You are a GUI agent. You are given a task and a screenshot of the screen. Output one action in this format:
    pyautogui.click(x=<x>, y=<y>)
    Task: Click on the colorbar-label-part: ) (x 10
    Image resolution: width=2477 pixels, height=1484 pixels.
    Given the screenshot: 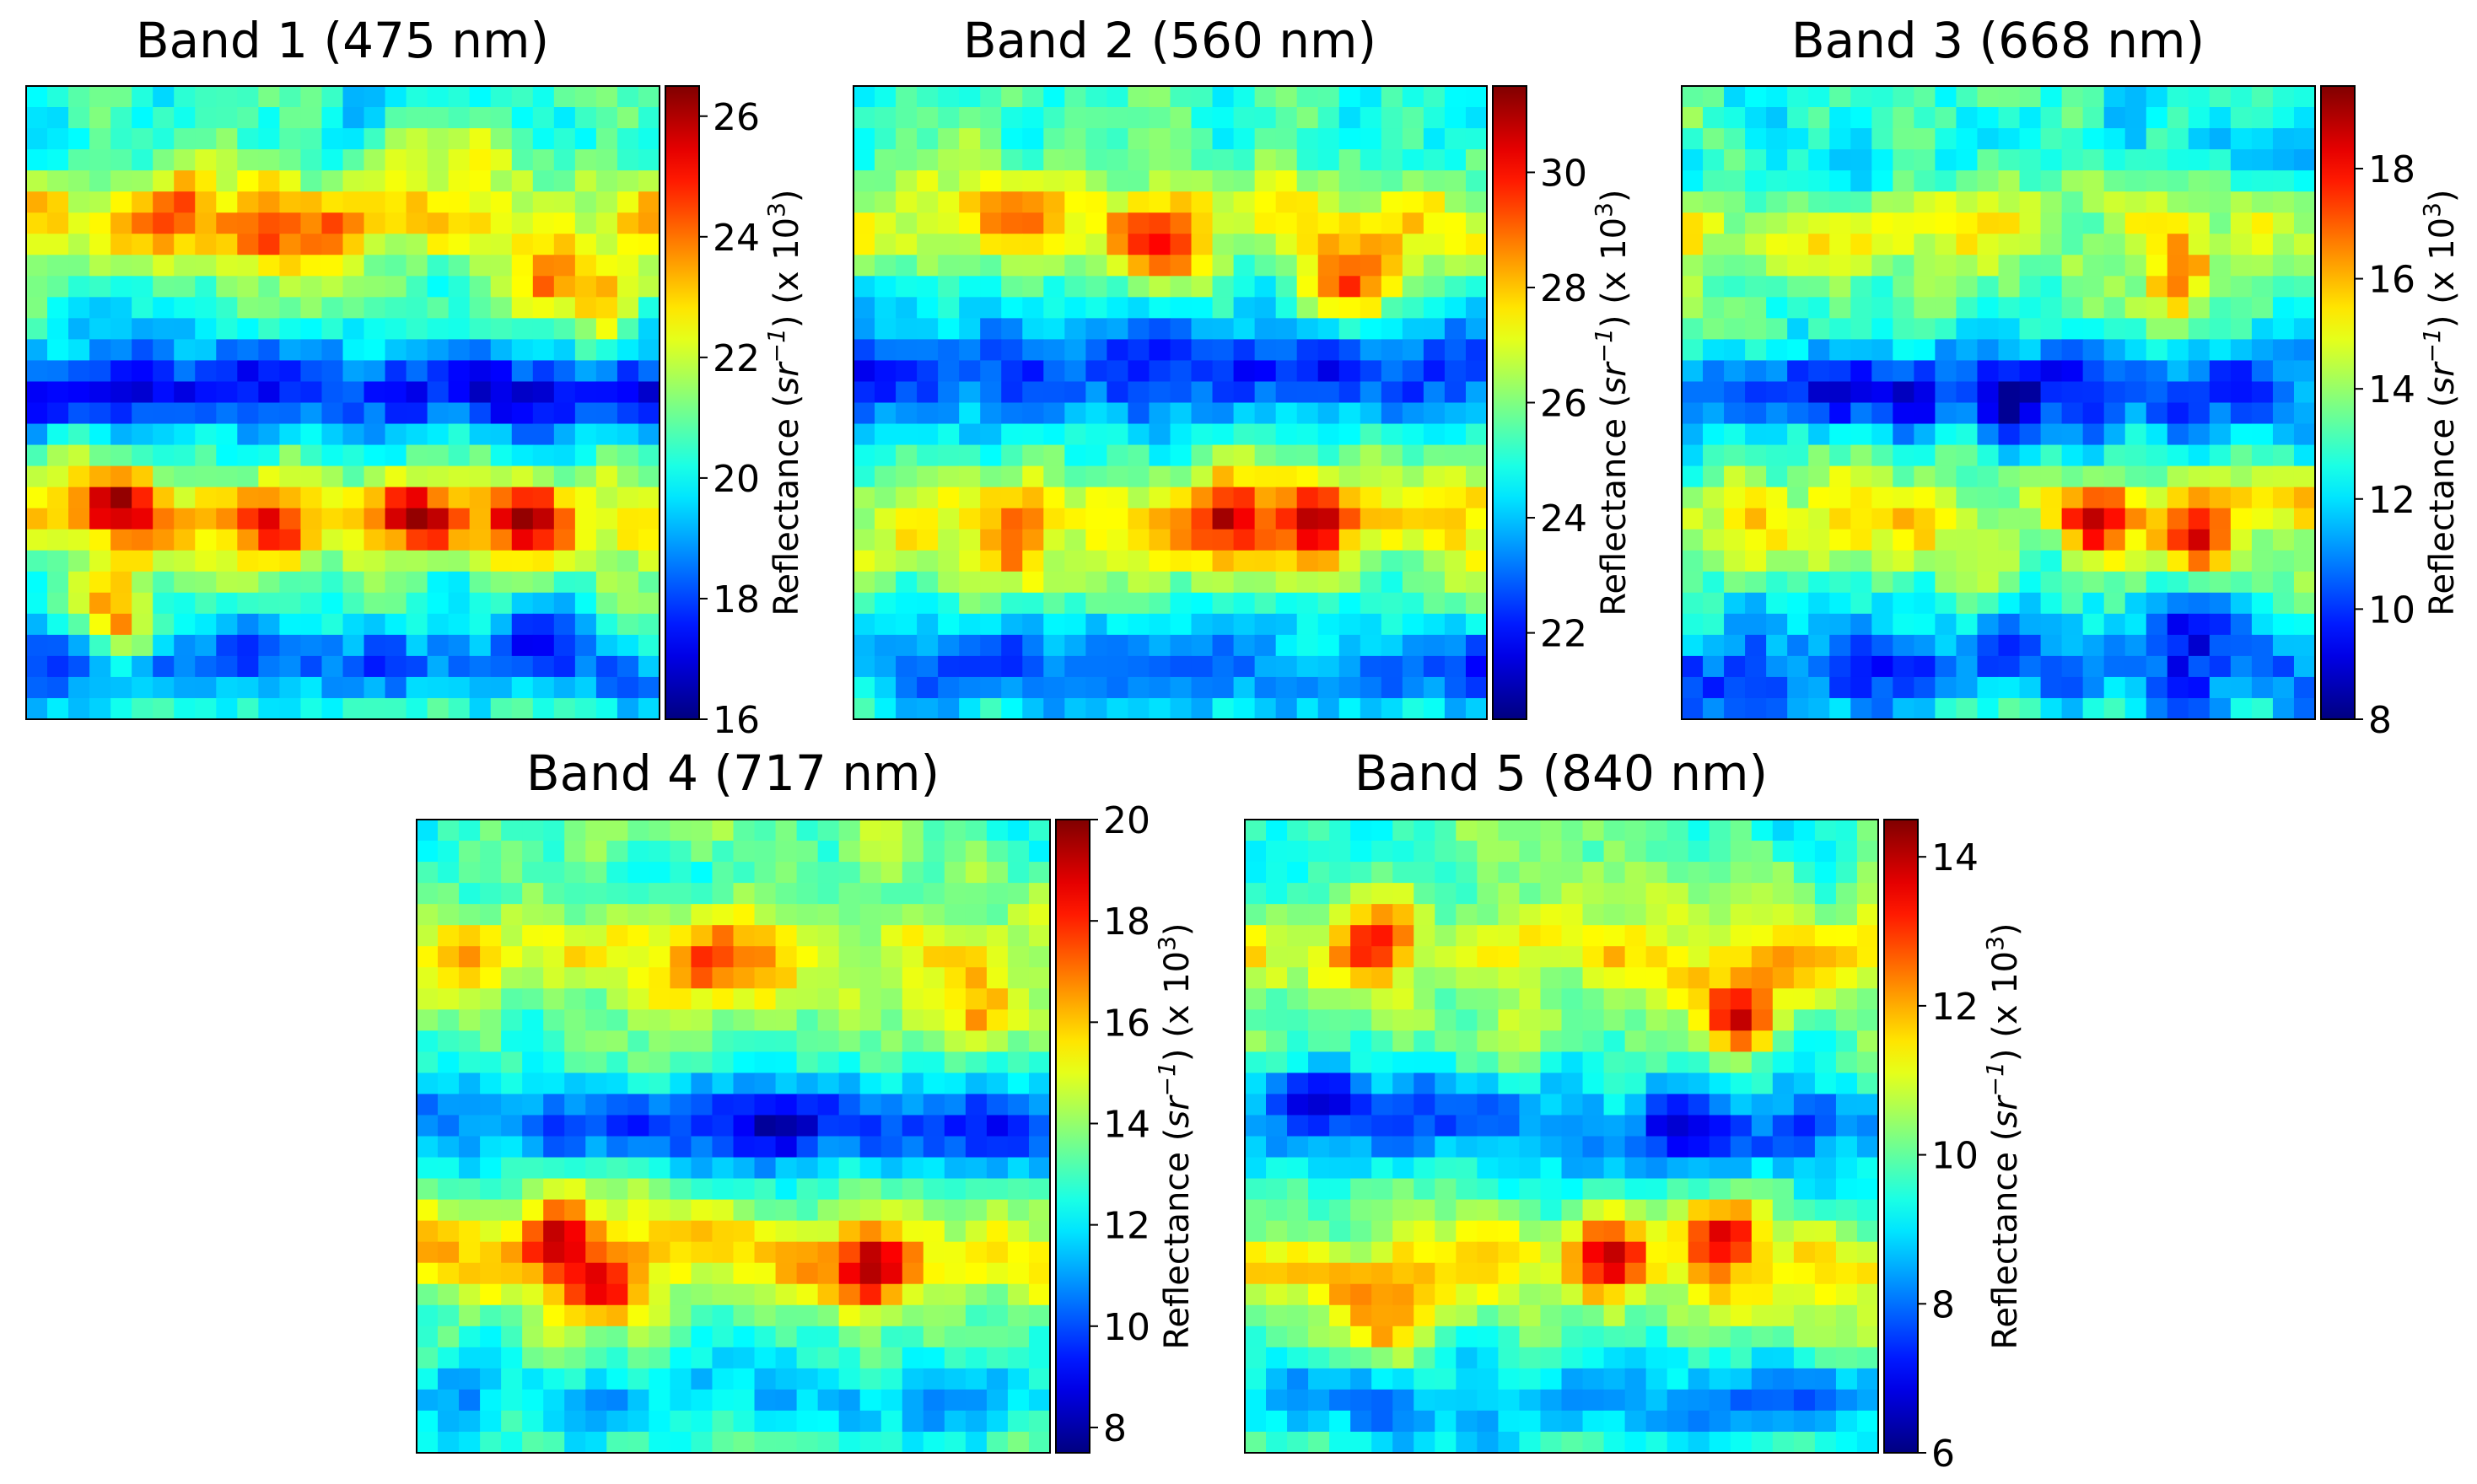 What is the action you would take?
    pyautogui.click(x=786, y=273)
    